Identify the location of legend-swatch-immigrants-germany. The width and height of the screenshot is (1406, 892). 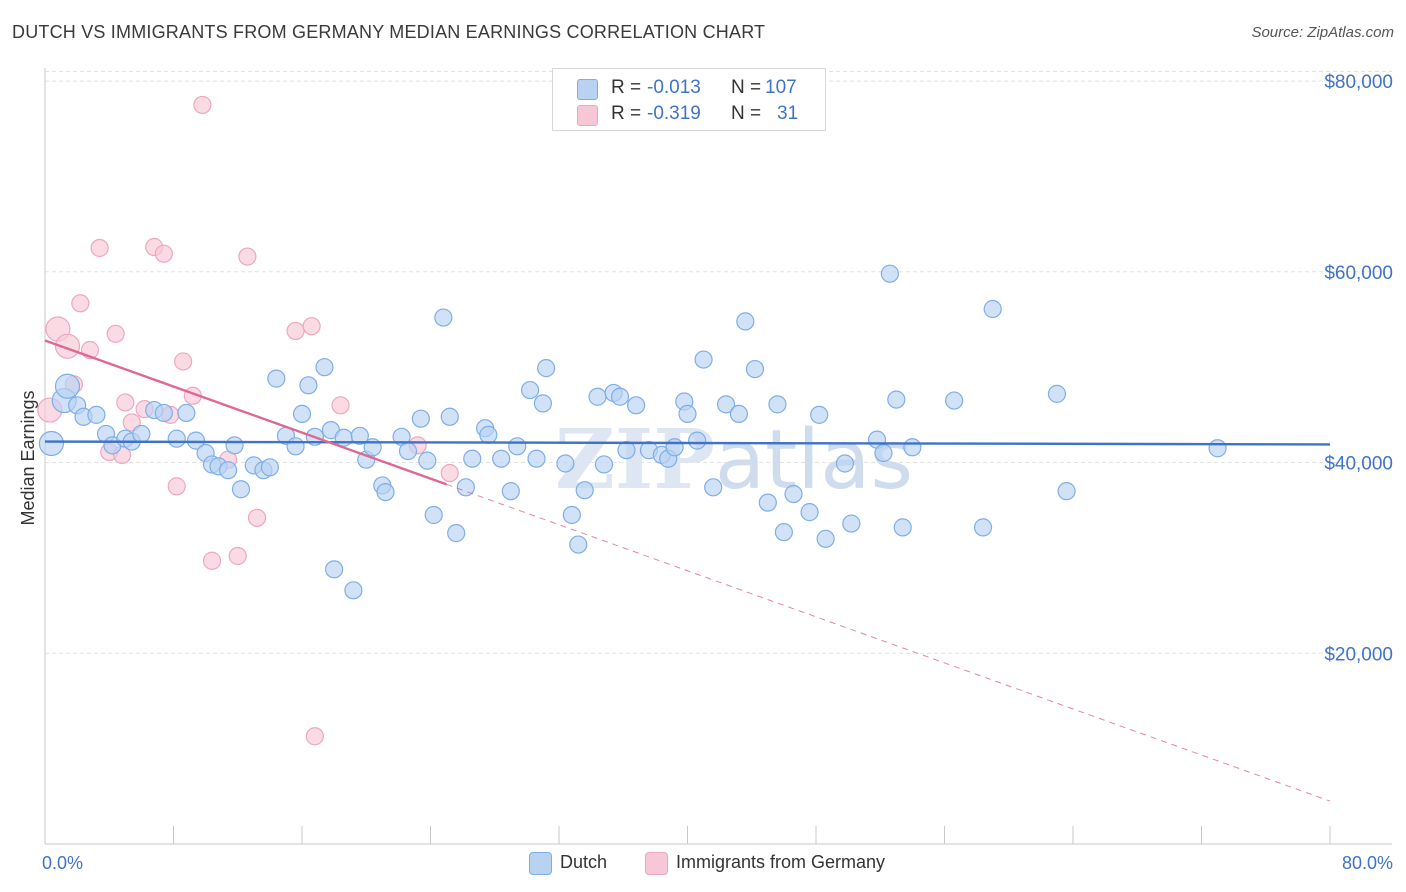
(587, 115).